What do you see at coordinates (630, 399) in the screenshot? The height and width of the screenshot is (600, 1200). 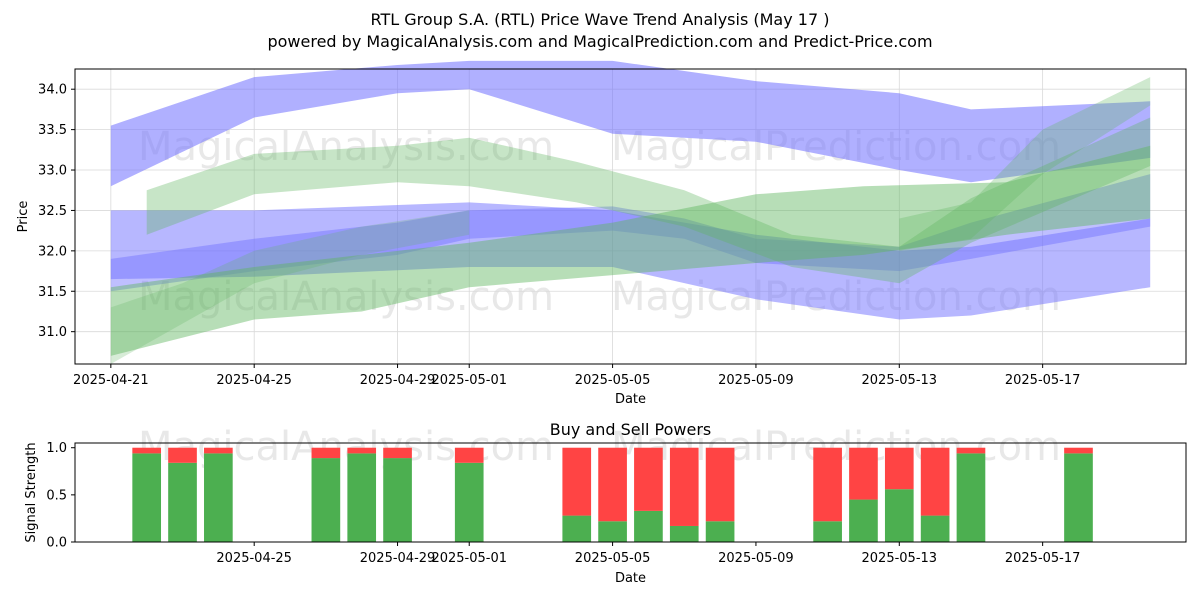 I see `price-x-axis-label: Date` at bounding box center [630, 399].